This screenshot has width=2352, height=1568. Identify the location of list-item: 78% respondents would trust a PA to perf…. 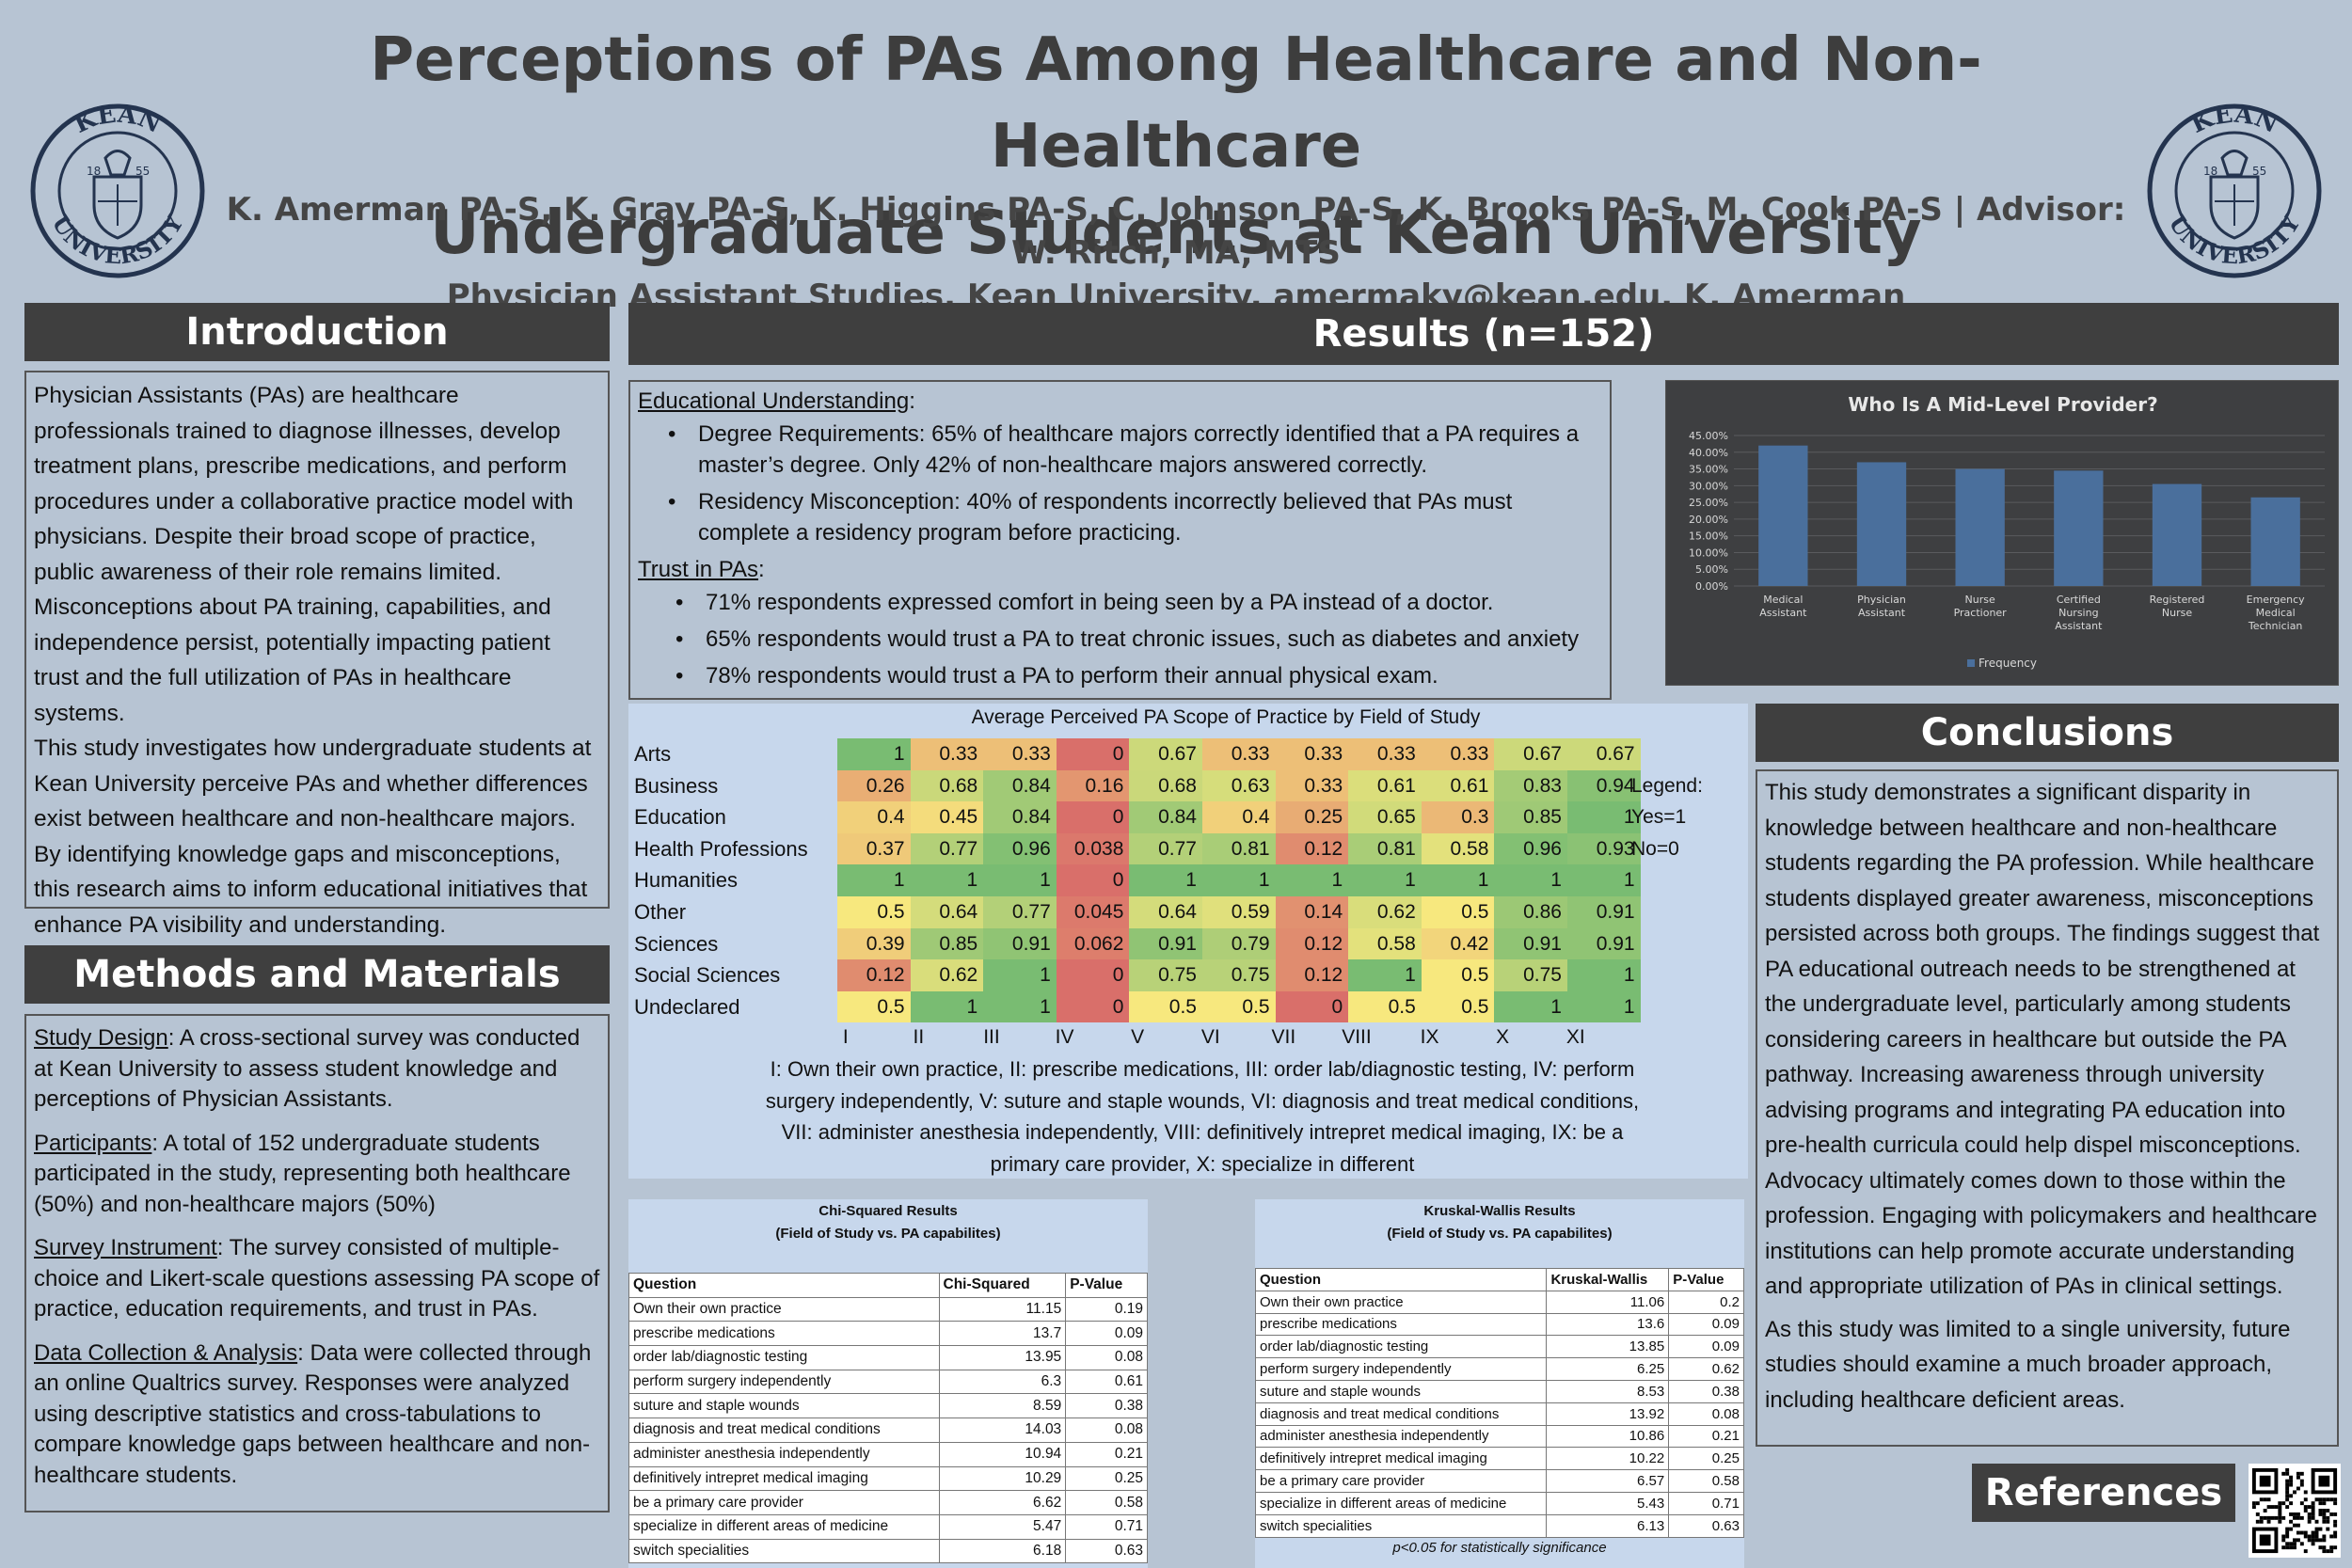
(1137, 676).